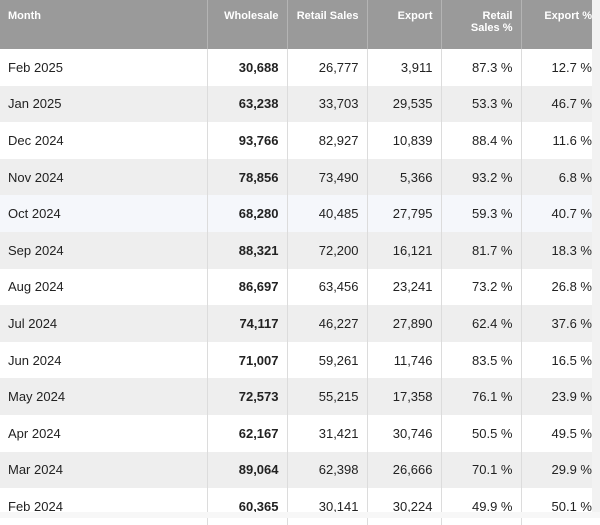 This screenshot has height=525, width=600. What do you see at coordinates (326, 360) in the screenshot?
I see `retail-cell: 59,261` at bounding box center [326, 360].